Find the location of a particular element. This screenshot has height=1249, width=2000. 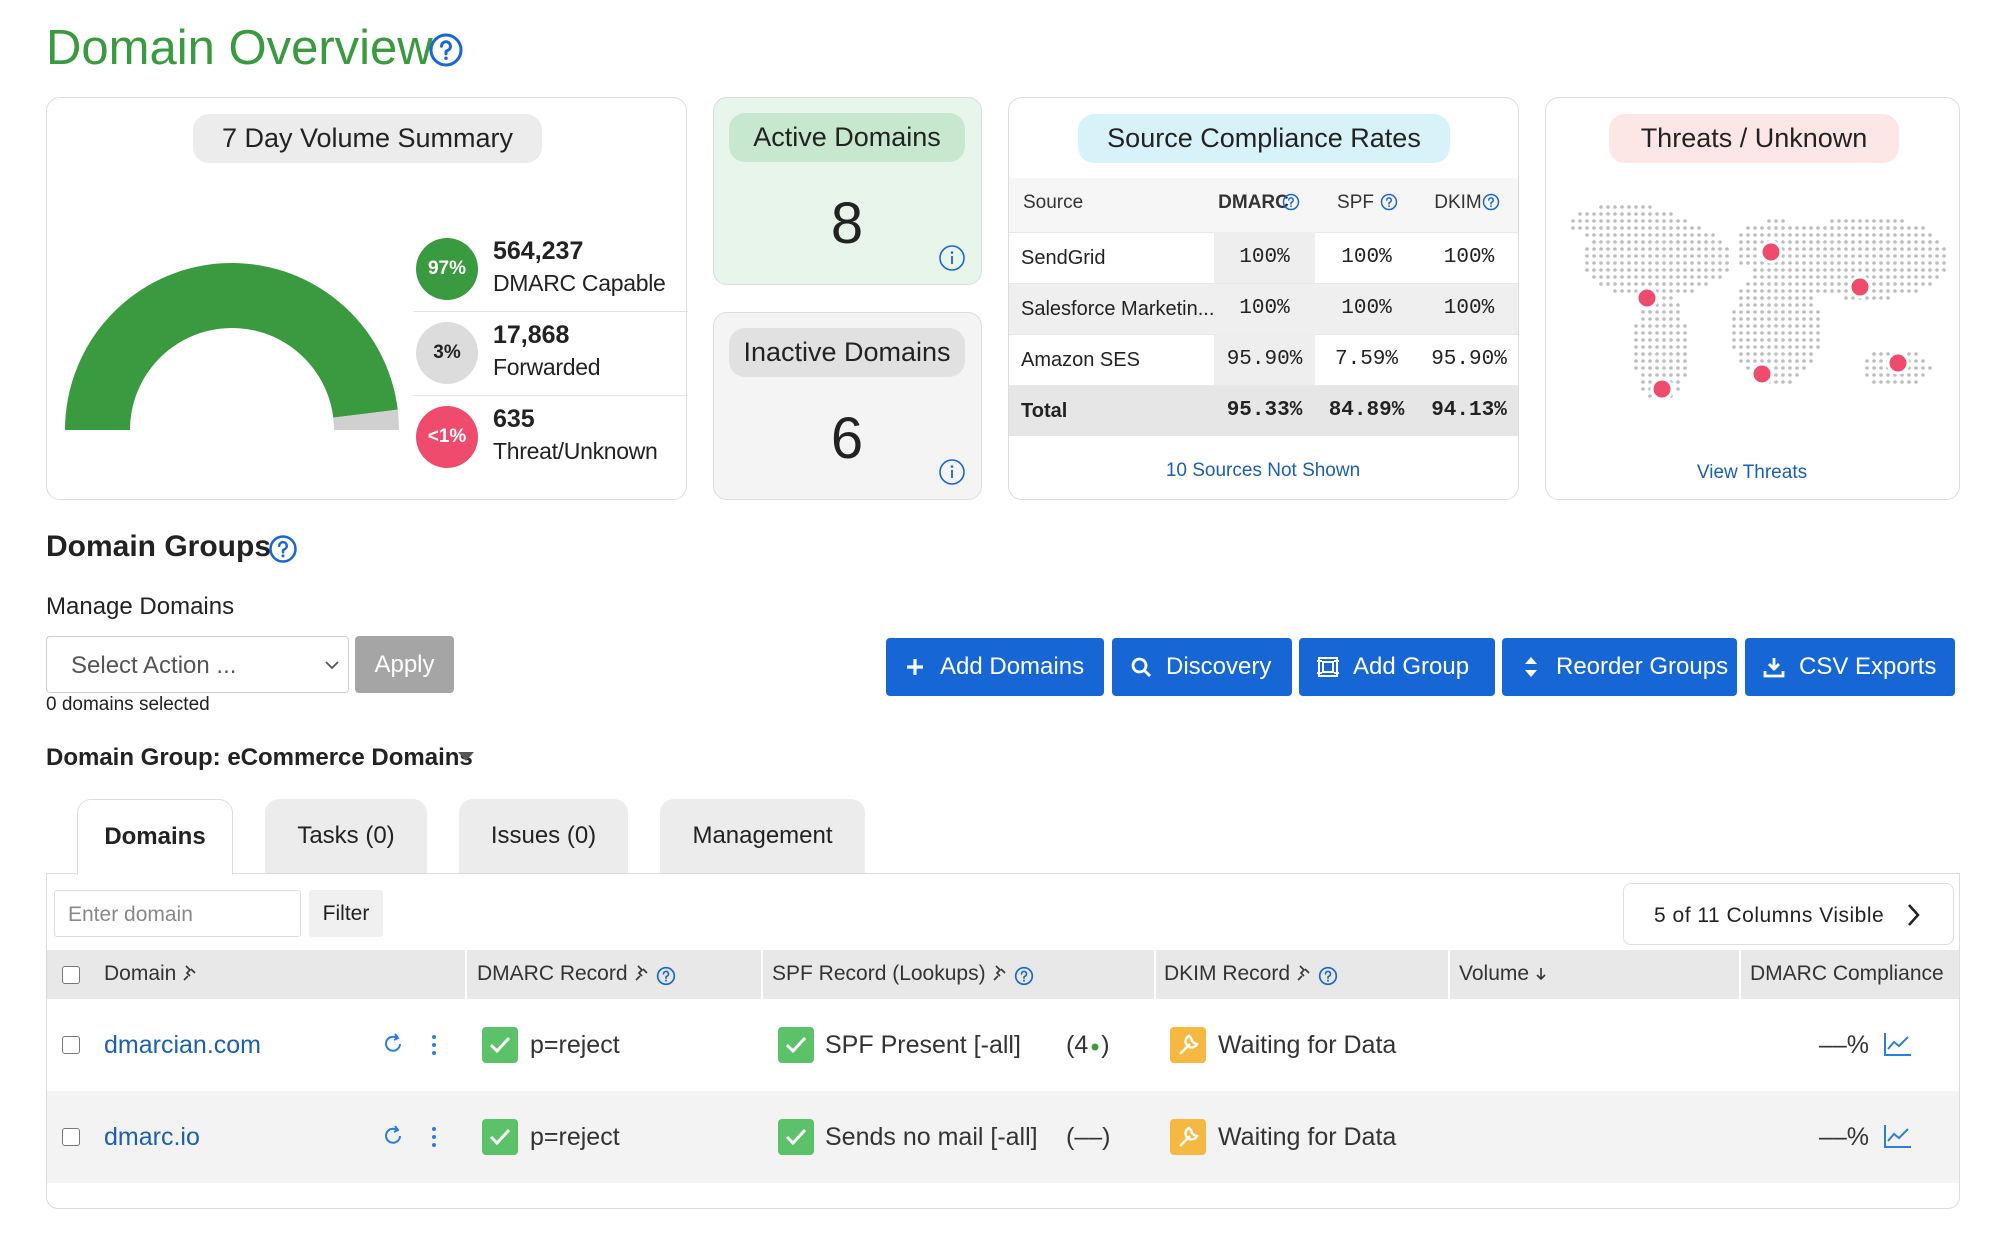

threats-link: View Threats is located at coordinates (1752, 472).